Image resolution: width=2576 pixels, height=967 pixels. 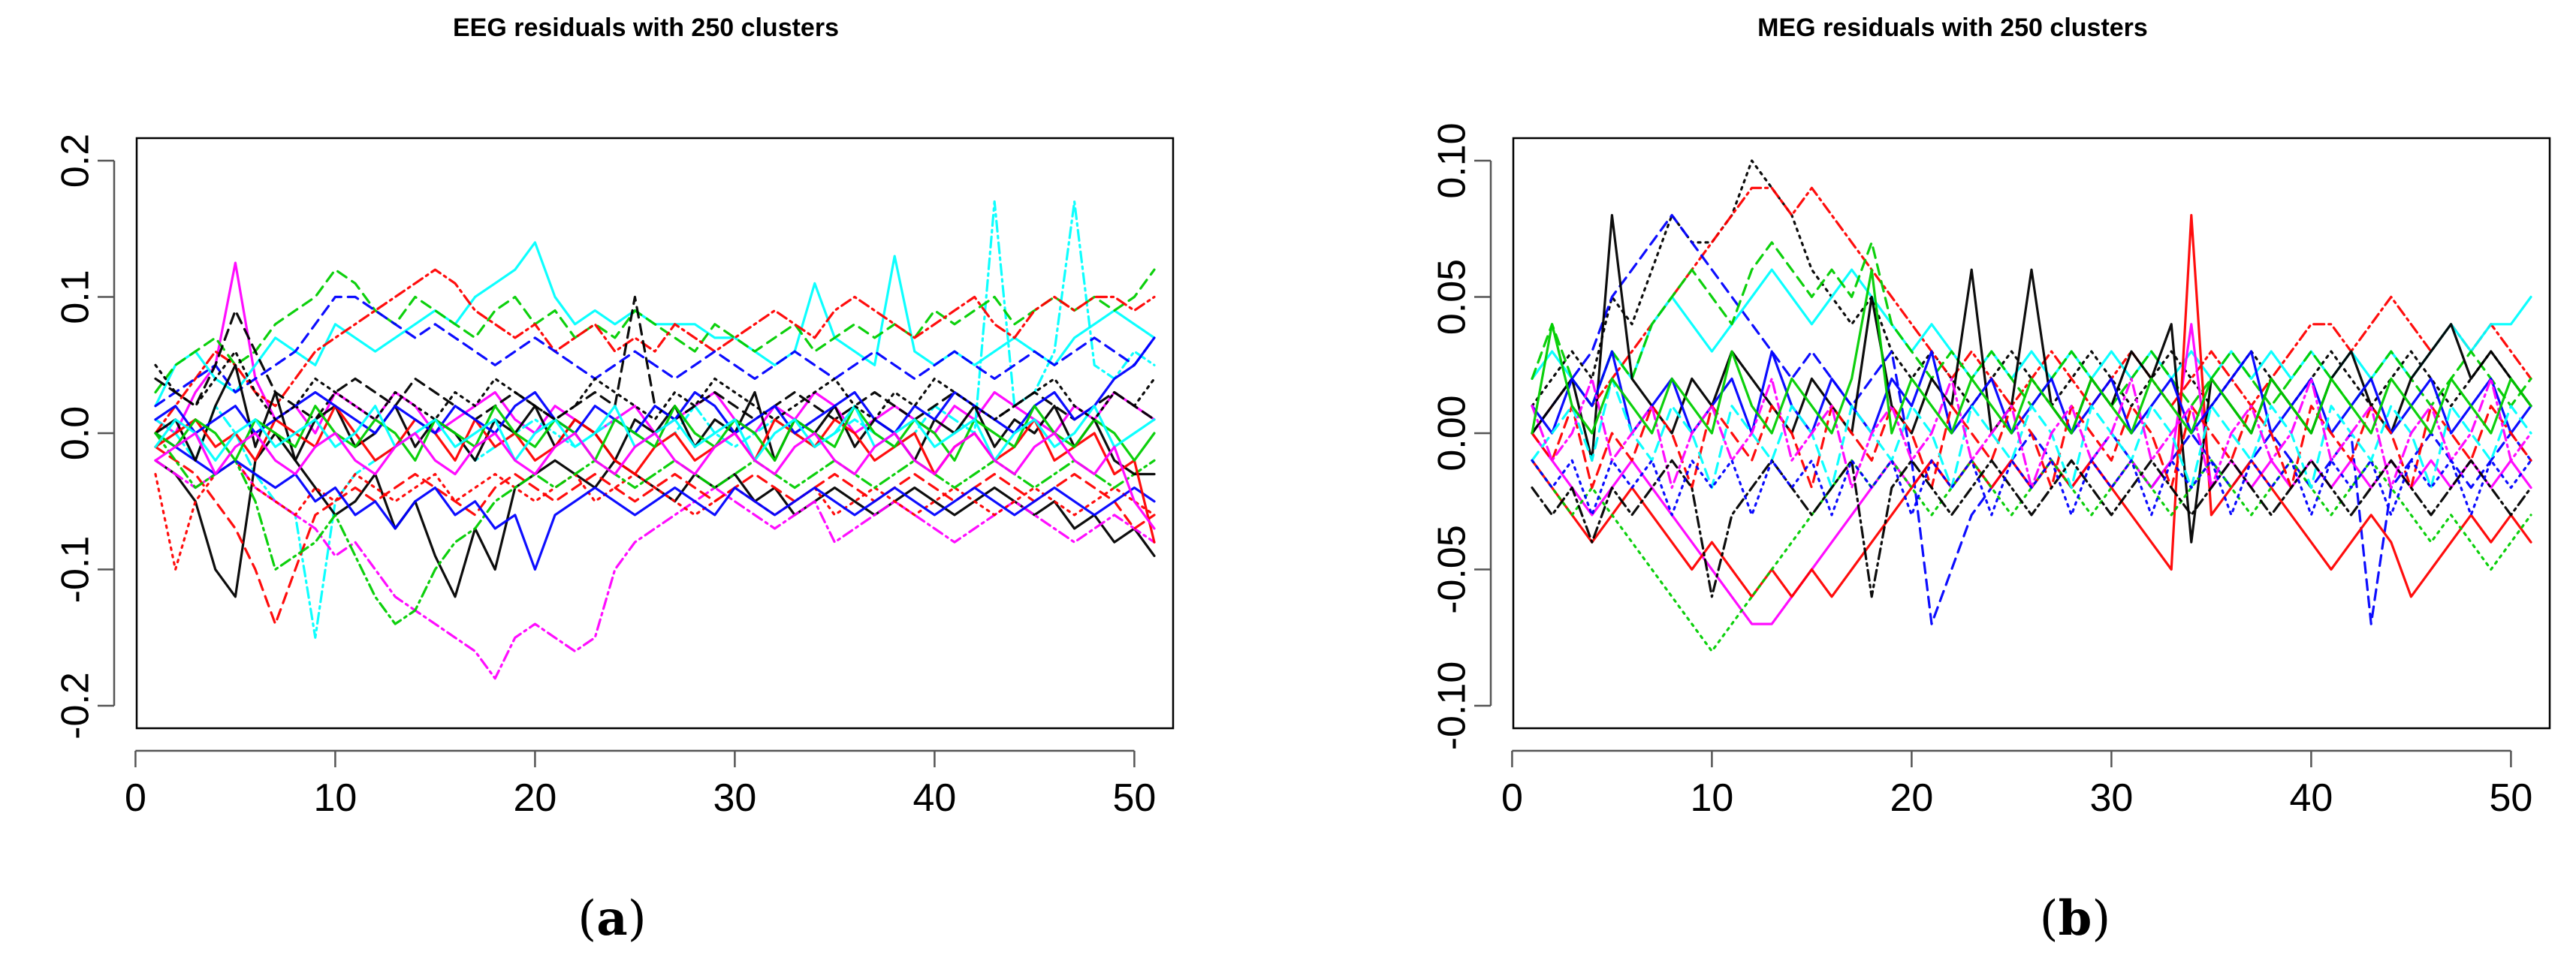 What do you see at coordinates (76, 161) in the screenshot?
I see `y-tick-label-eeg-4: 0.2` at bounding box center [76, 161].